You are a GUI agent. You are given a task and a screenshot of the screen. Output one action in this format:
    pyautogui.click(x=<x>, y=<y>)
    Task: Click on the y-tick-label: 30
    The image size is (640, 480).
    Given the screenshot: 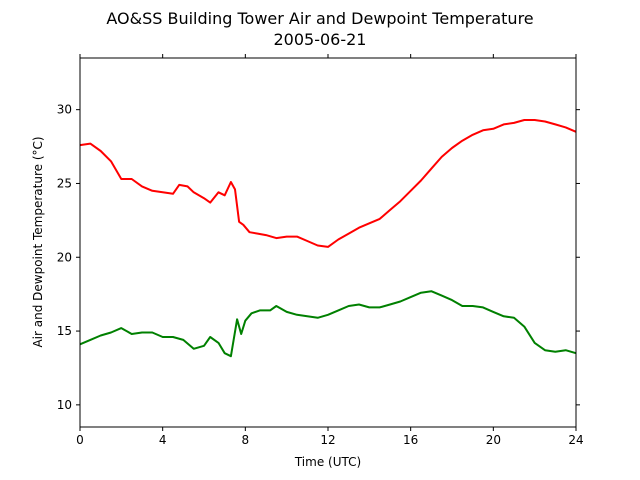 What is the action you would take?
    pyautogui.click(x=64, y=110)
    